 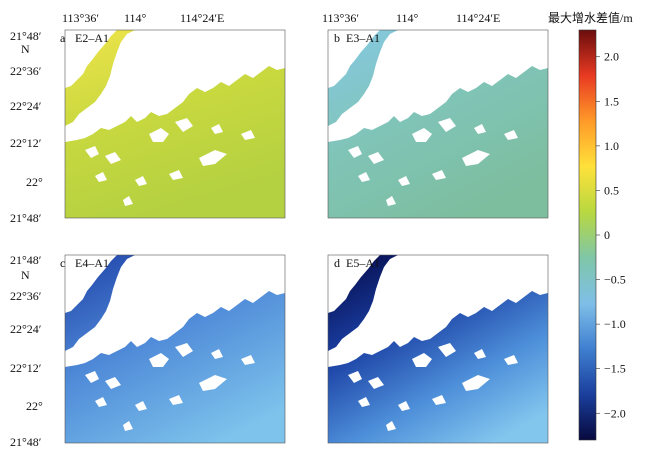 What do you see at coordinates (26, 368) in the screenshot?
I see `lat-label-22-12-b: 22°12′` at bounding box center [26, 368].